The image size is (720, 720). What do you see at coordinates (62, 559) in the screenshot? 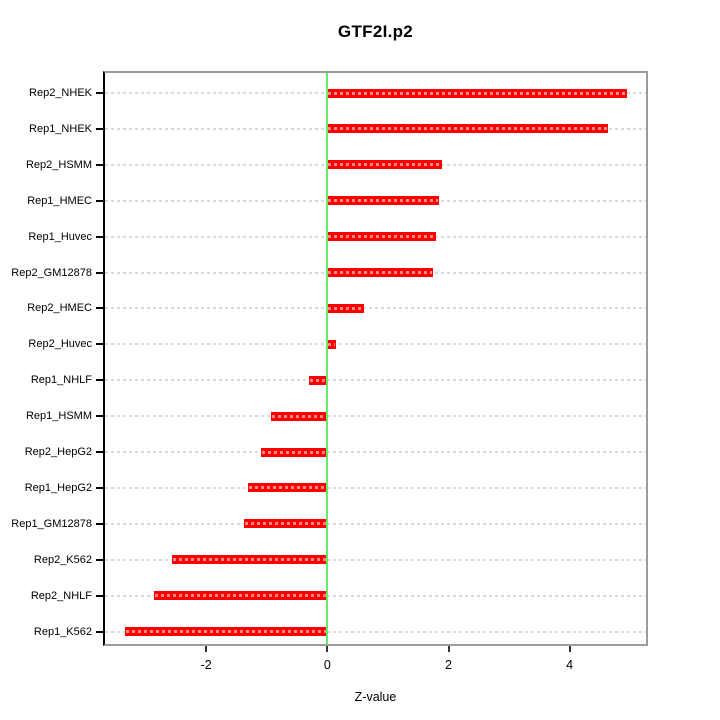
I see `y-axis-category-label: Rep2_K562` at bounding box center [62, 559].